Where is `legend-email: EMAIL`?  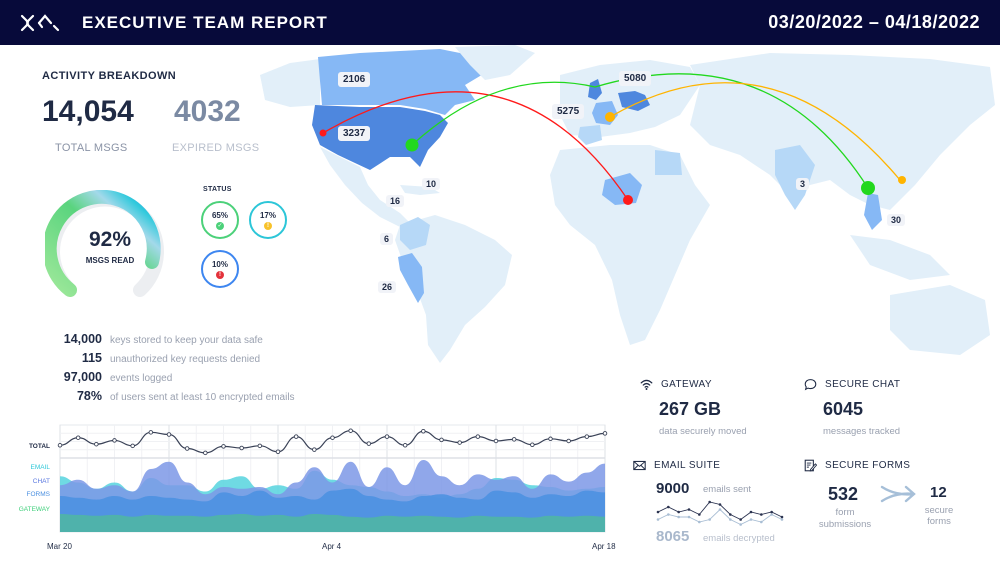
legend-email: EMAIL is located at coordinates (40, 467).